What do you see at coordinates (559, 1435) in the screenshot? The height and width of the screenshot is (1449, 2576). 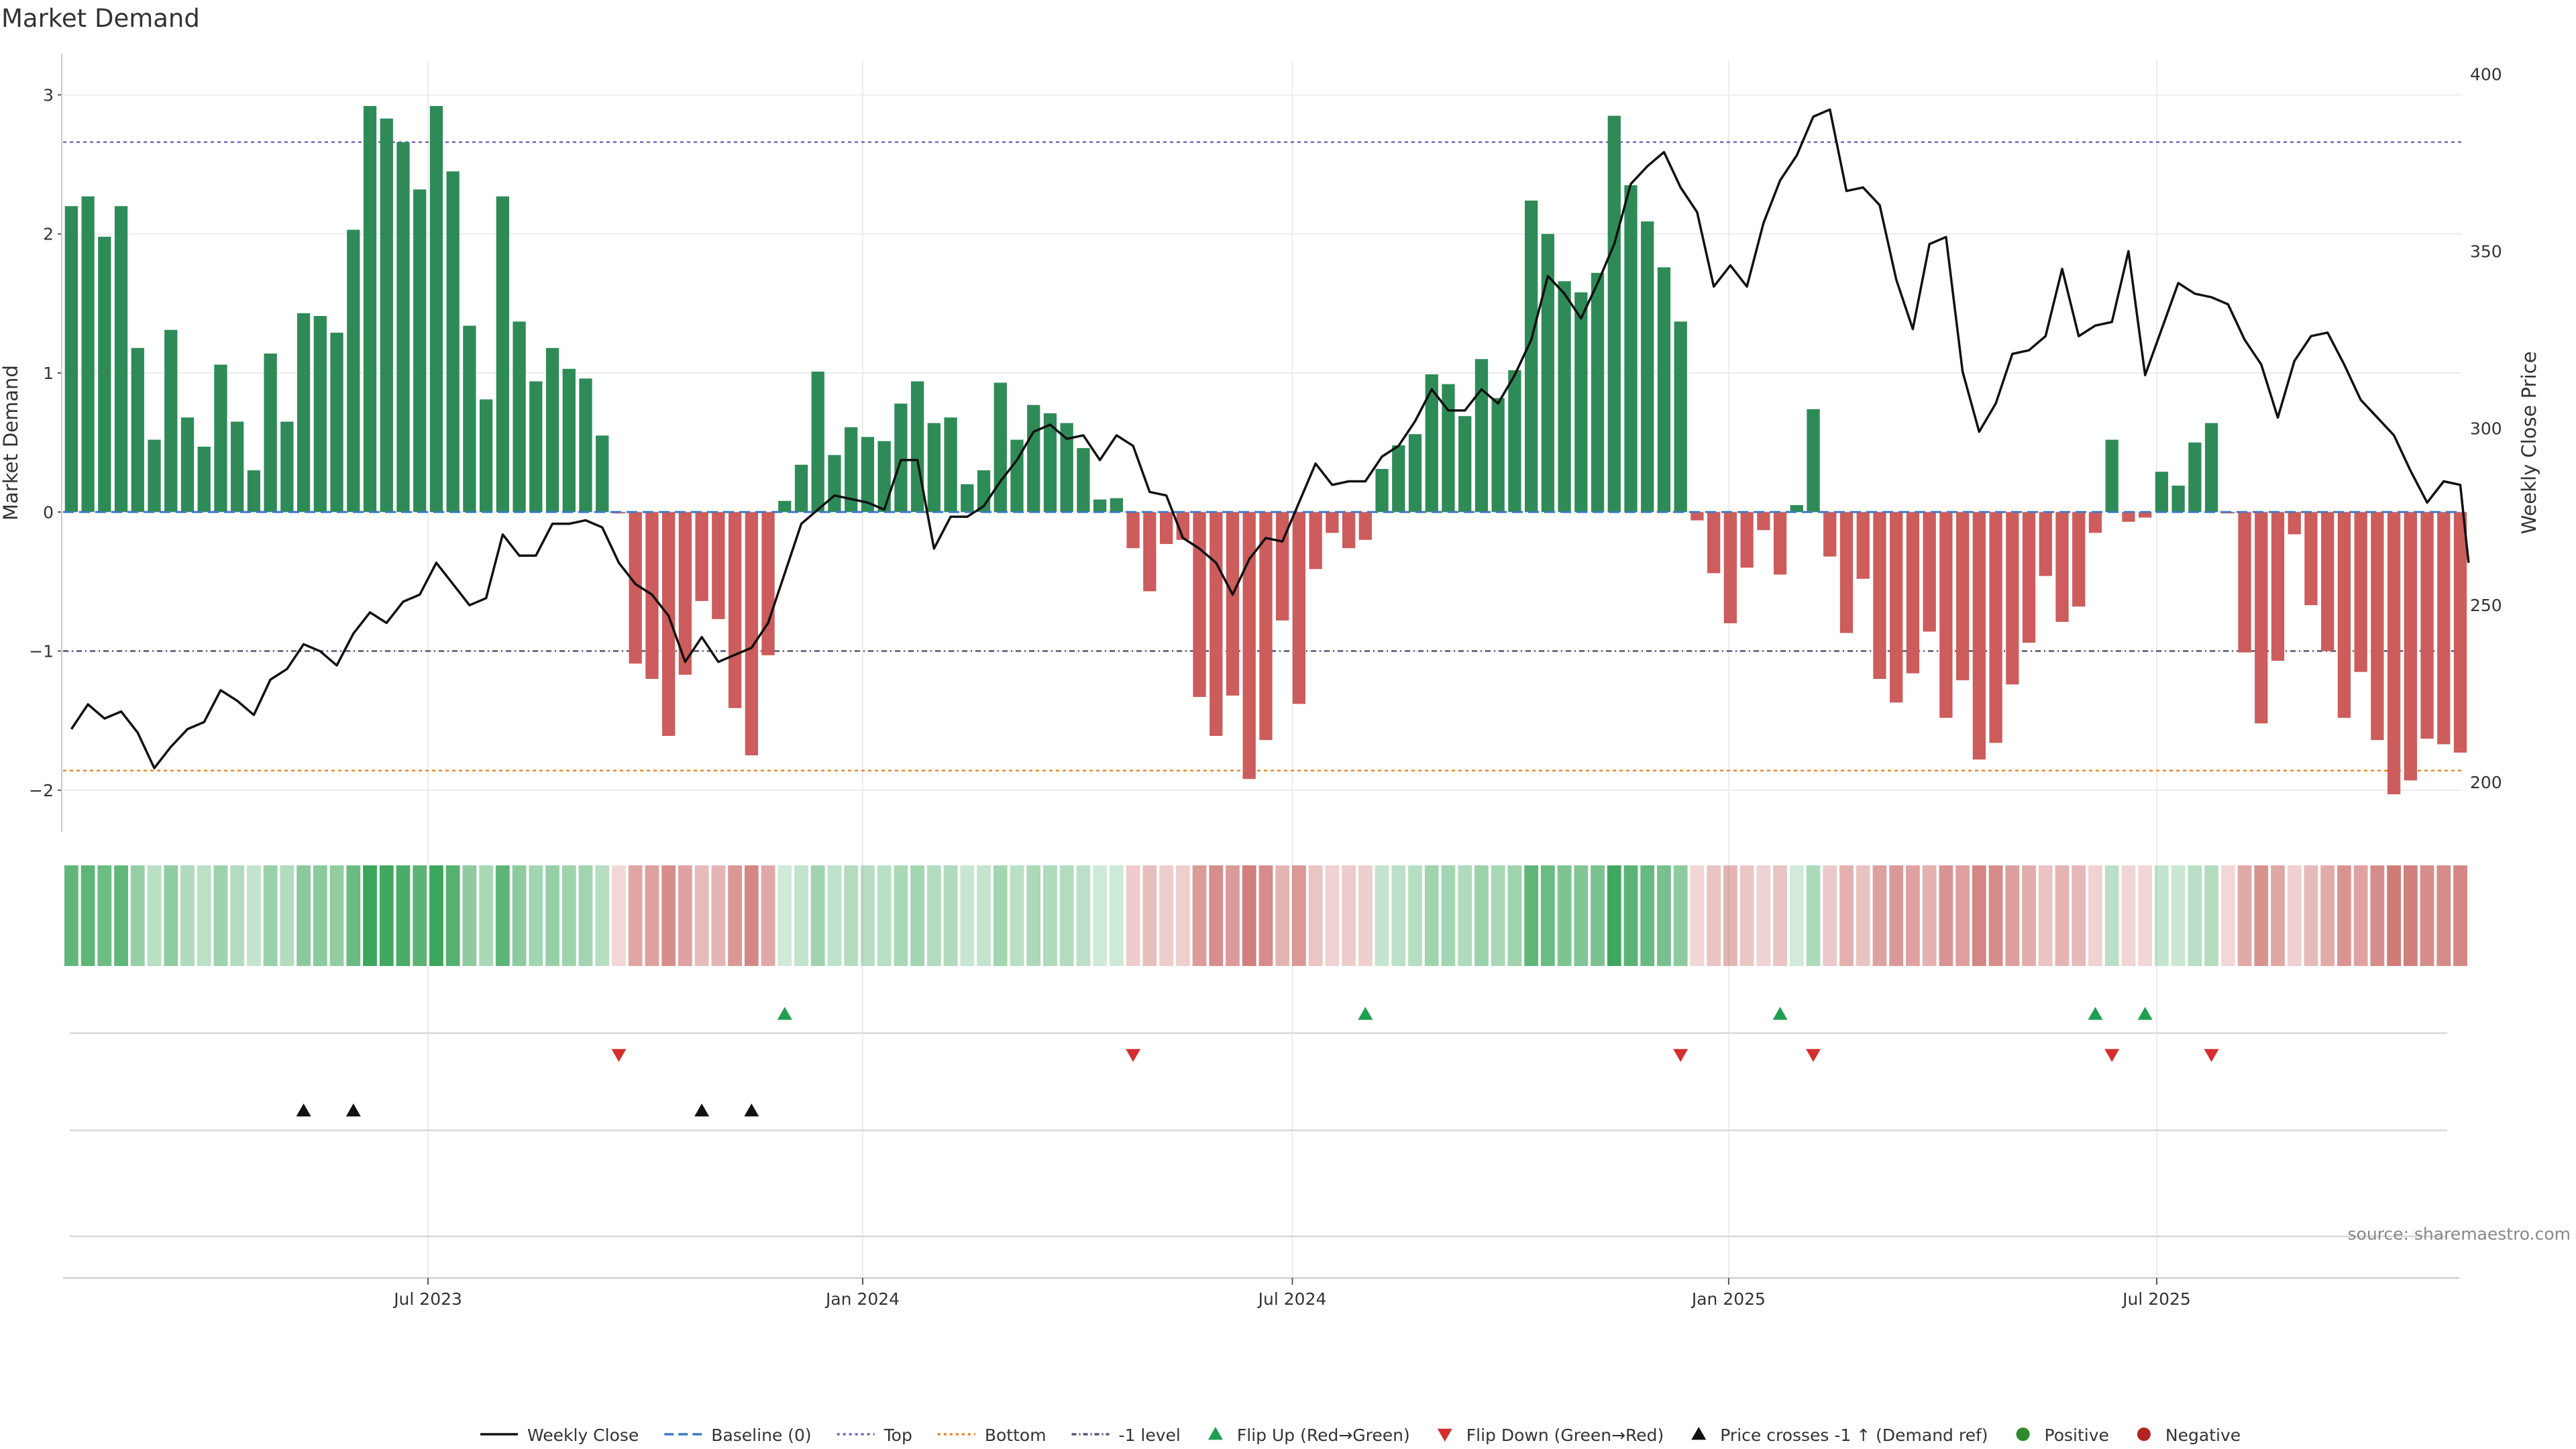 I see `legend-item: Weekly Close` at bounding box center [559, 1435].